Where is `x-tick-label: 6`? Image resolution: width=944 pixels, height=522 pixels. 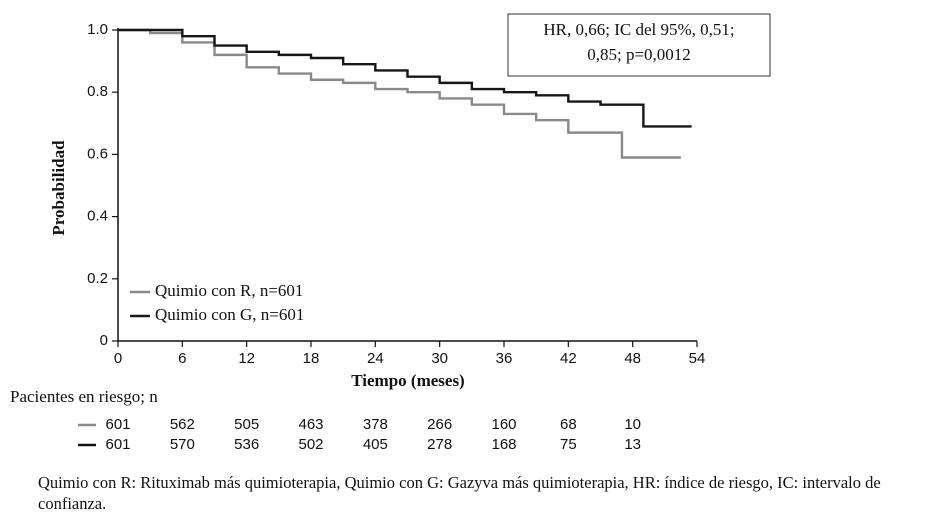 x-tick-label: 6 is located at coordinates (182, 358).